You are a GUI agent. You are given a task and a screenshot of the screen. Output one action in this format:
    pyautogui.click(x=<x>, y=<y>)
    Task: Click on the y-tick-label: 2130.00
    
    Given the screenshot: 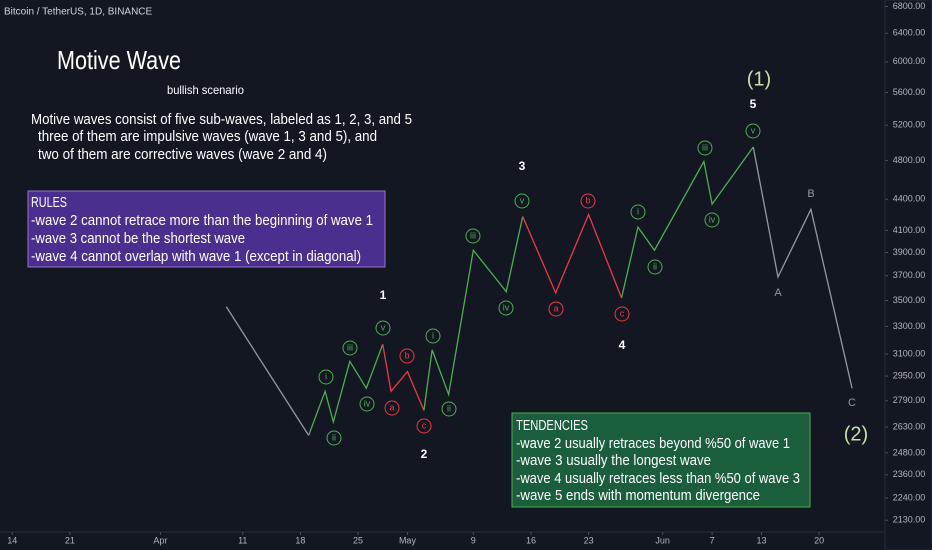 What is the action you would take?
    pyautogui.click(x=909, y=520)
    